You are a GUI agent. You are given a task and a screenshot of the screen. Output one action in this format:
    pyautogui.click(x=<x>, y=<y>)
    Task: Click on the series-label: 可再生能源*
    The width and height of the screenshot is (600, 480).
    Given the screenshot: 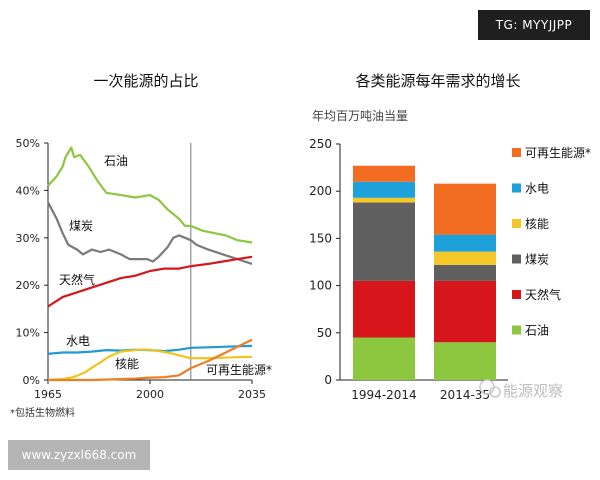 What is the action you would take?
    pyautogui.click(x=239, y=370)
    